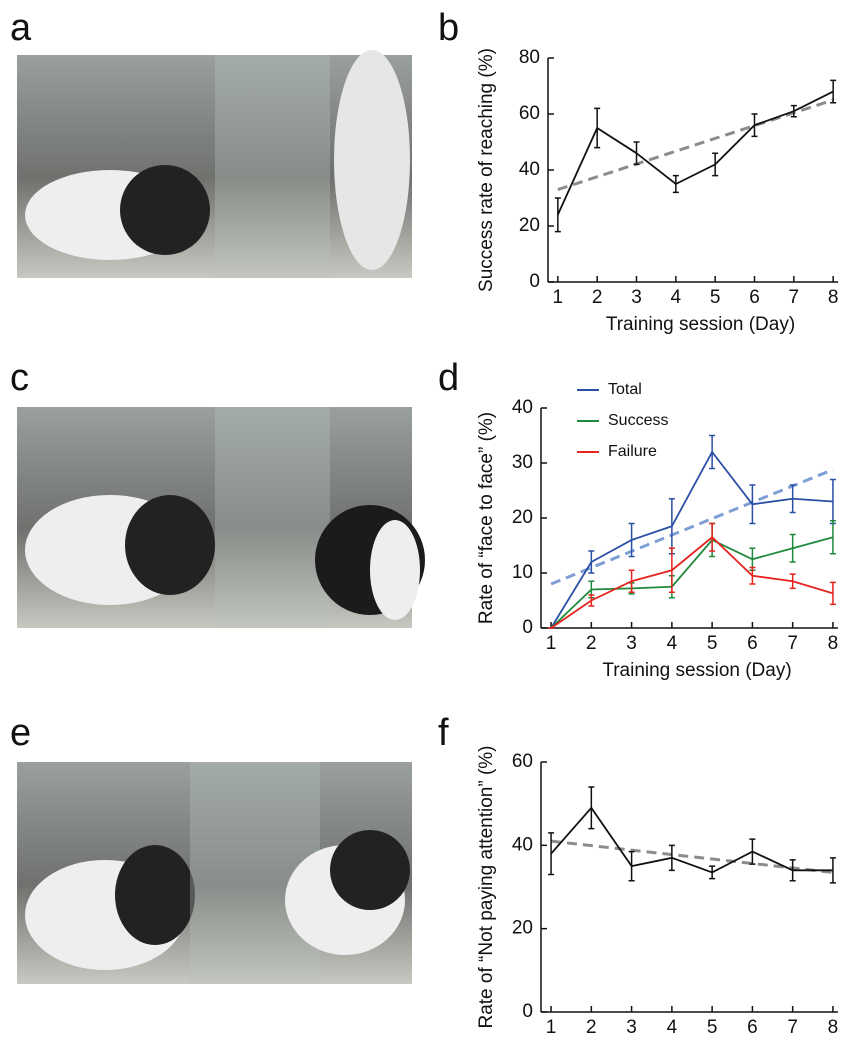 This screenshot has height=1046, width=850. Describe the element at coordinates (214, 873) in the screenshot. I see `photo-e` at that location.